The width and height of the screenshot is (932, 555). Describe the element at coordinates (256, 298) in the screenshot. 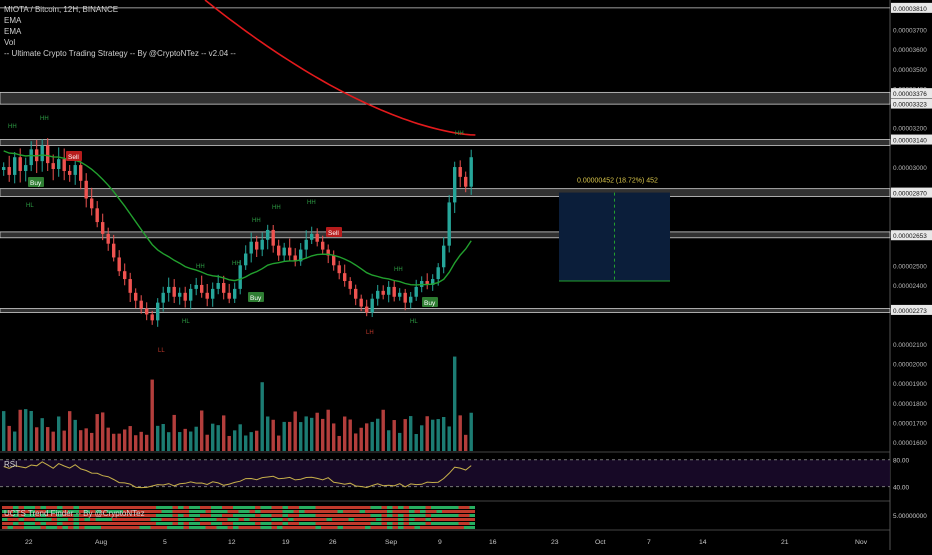

I see `signal-label: Buy` at that location.